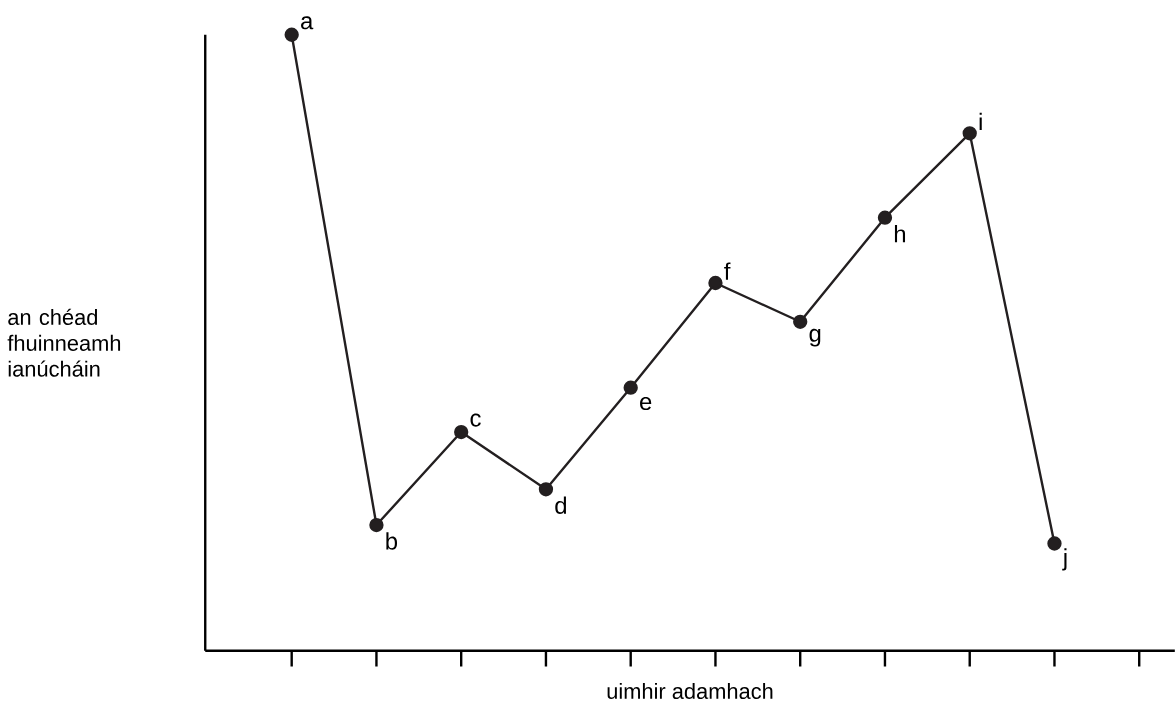 The image size is (1176, 706). I want to click on annotation: b, so click(392, 541).